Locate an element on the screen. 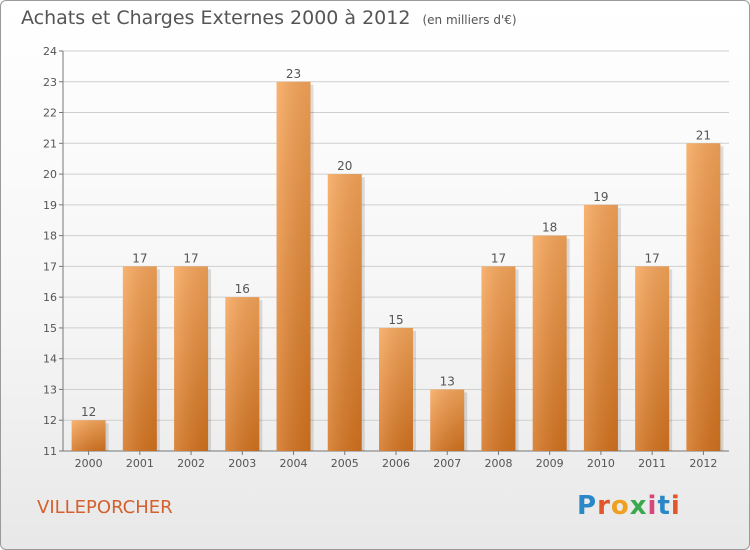 This screenshot has width=750, height=550. y-tick-label: 18 is located at coordinates (50, 236).